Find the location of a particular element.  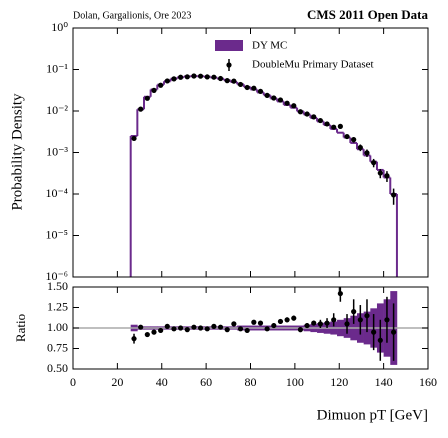

y-tick-label: 10⁰ is located at coordinates (59, 27).